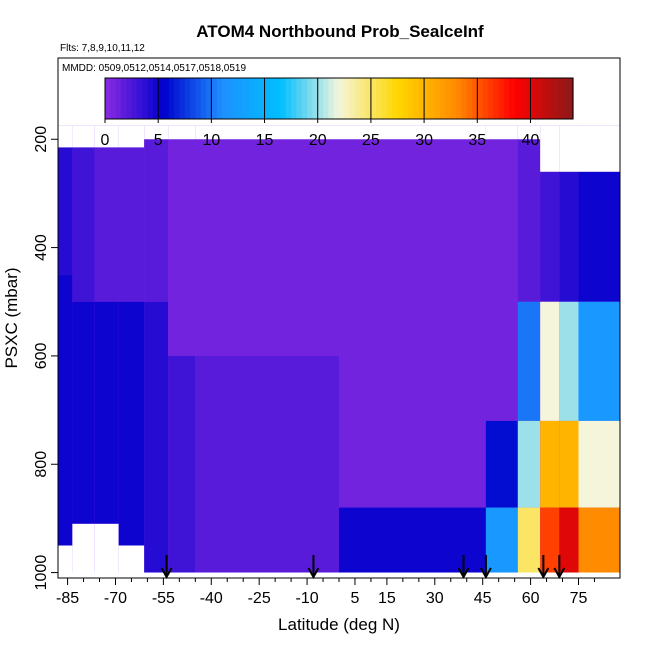 This screenshot has width=650, height=650. Describe the element at coordinates (41, 139) in the screenshot. I see `y-tick-label: 200` at that location.